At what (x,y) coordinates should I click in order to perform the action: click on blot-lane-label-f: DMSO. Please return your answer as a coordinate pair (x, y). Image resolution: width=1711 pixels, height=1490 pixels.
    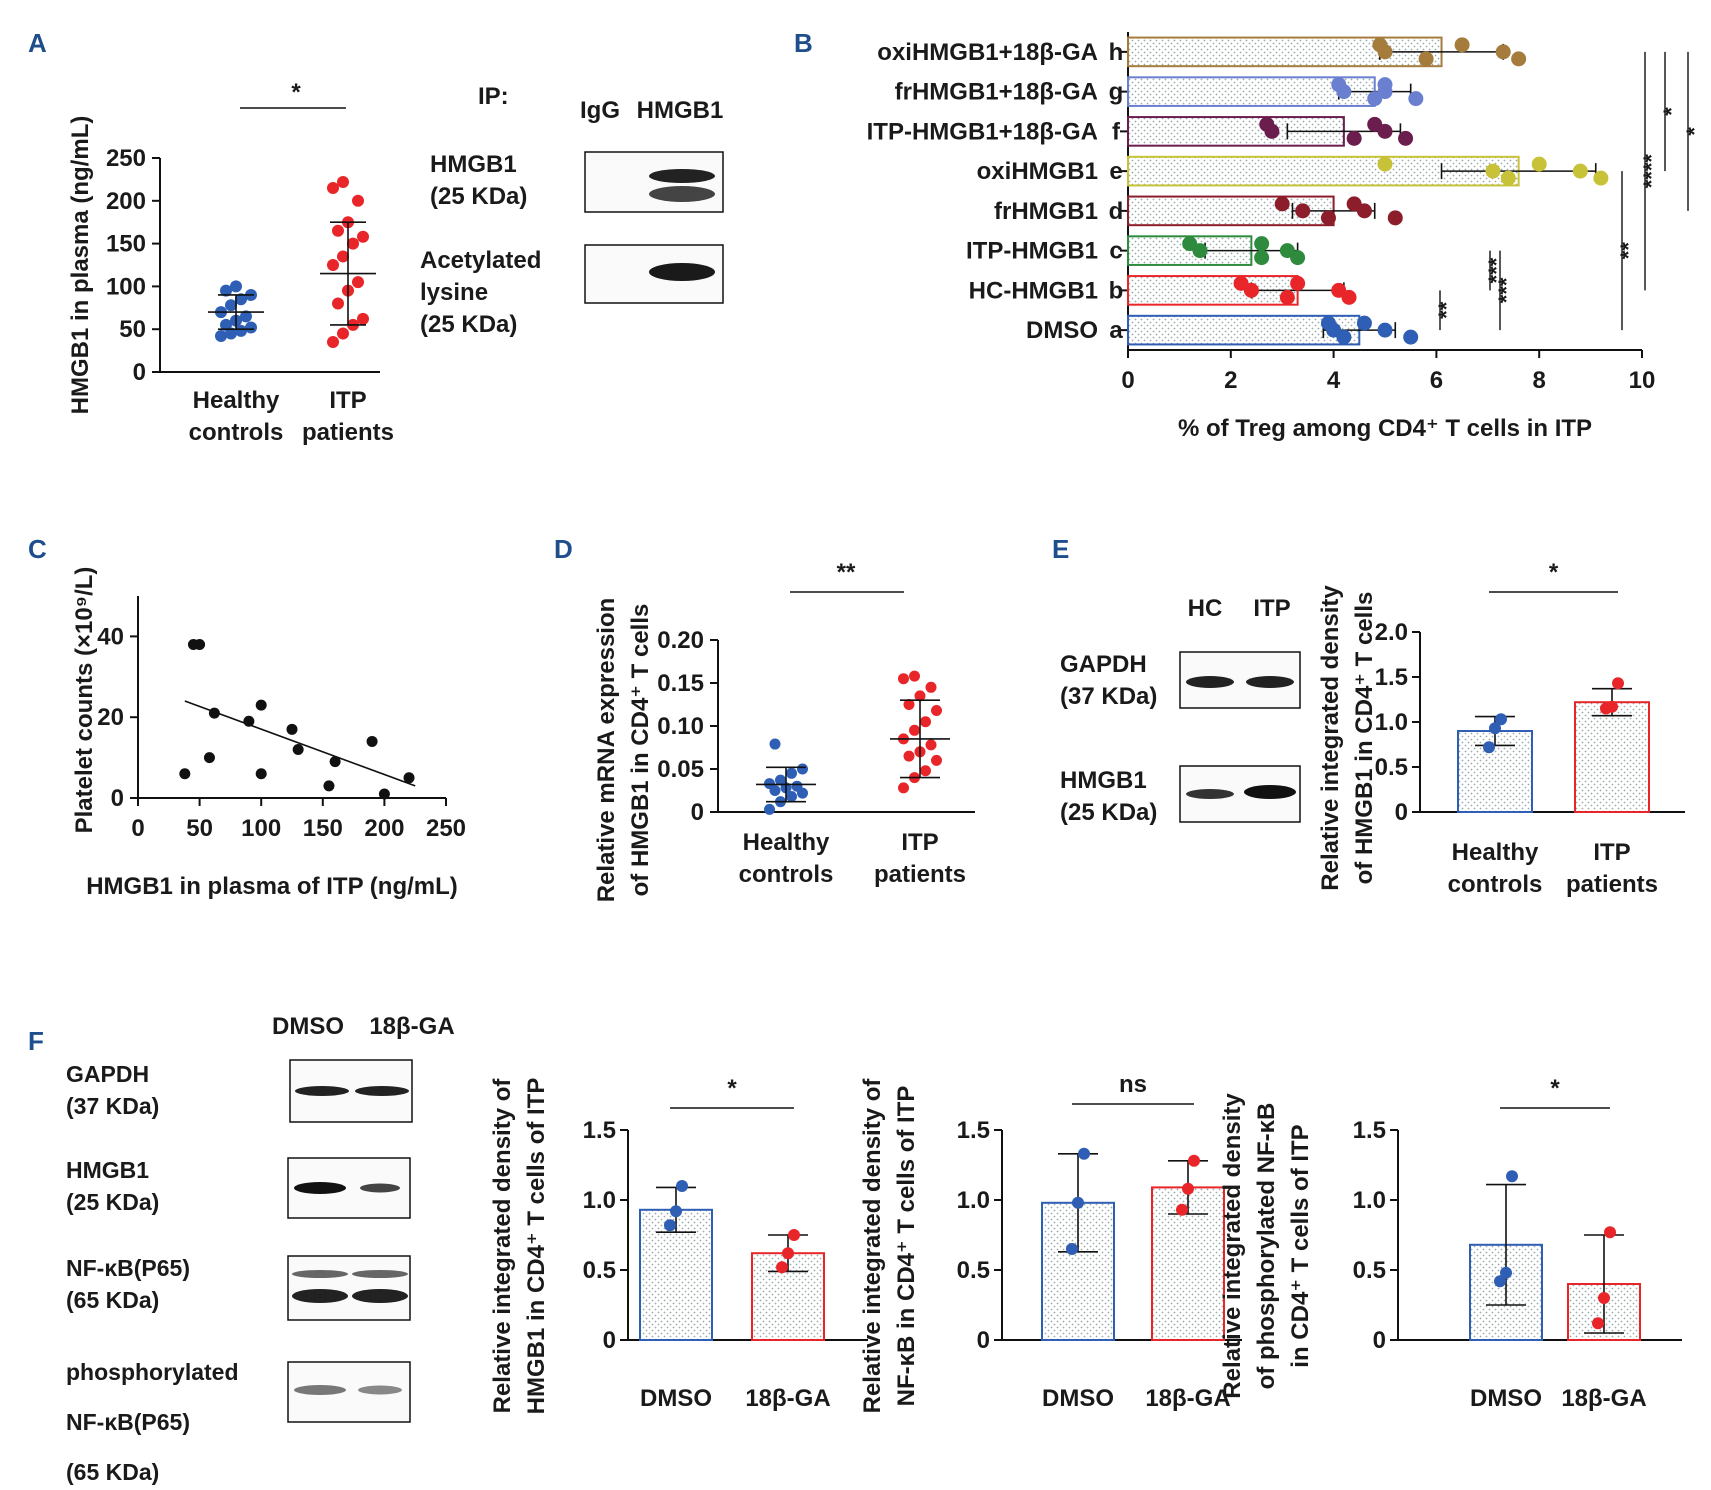
    Looking at the image, I should click on (308, 1026).